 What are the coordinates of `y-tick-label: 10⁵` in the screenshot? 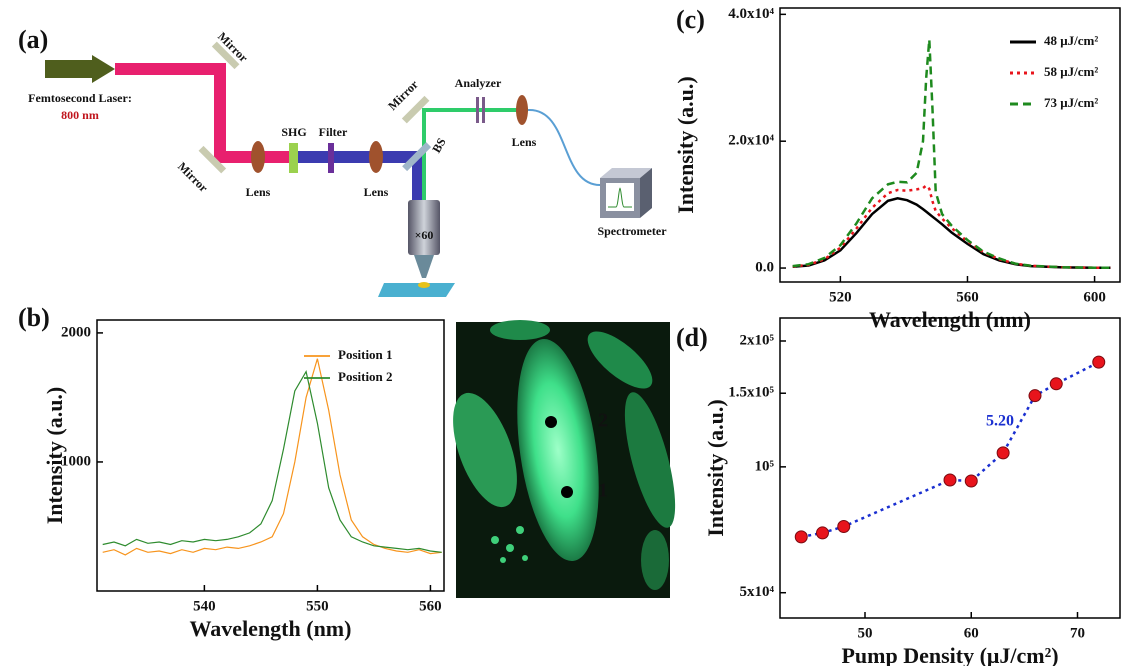 It's located at (765, 466).